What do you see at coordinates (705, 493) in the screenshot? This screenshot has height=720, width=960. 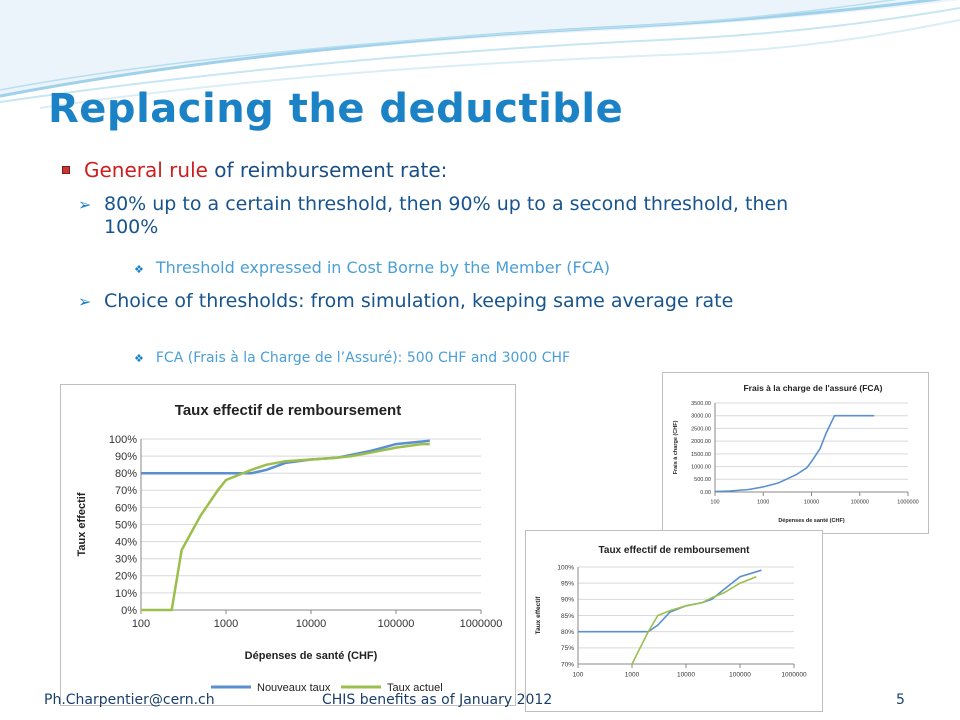 I see `chart2-ytick-label: 0.00` at bounding box center [705, 493].